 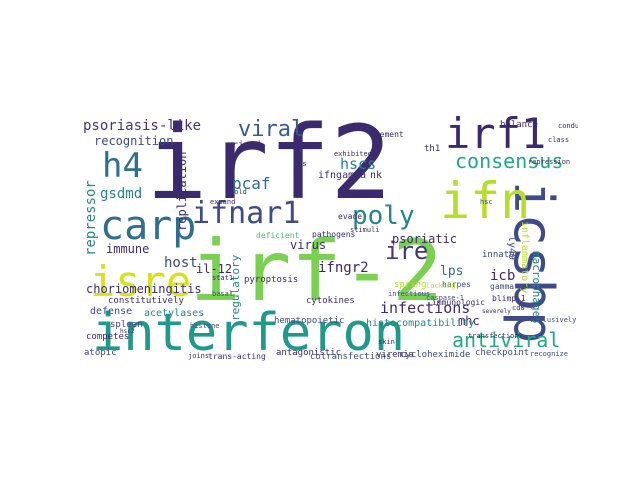 I want to click on word-recognition: recognition, so click(x=133, y=141).